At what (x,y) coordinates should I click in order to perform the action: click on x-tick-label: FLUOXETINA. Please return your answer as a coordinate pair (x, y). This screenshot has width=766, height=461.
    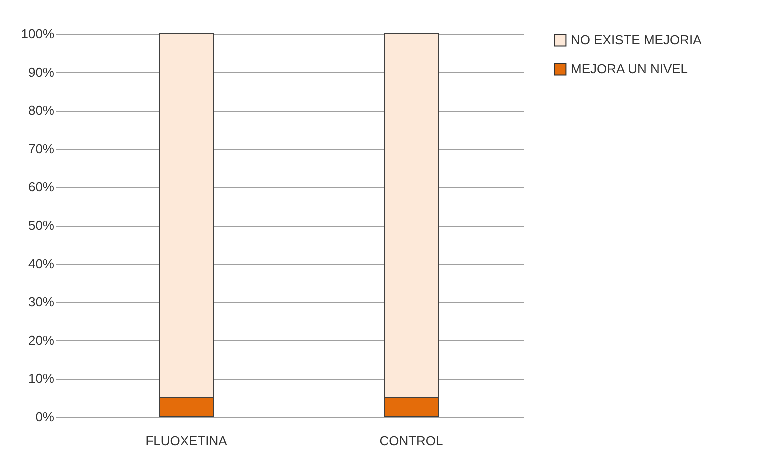
    Looking at the image, I should click on (187, 441).